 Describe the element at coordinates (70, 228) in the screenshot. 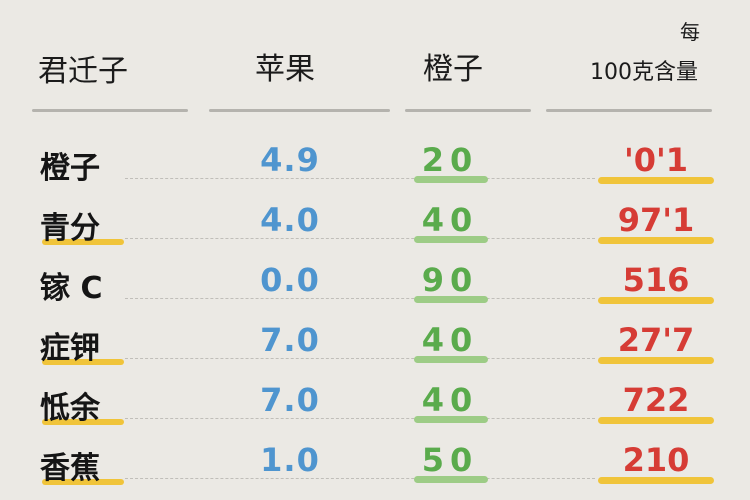

I see `nutrient-name: 青分` at that location.